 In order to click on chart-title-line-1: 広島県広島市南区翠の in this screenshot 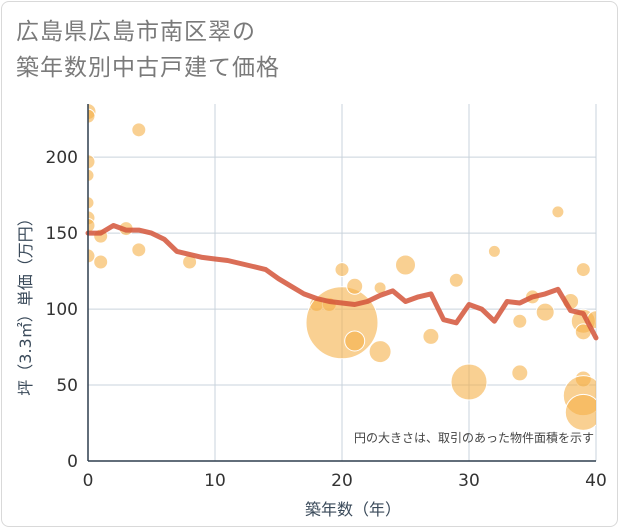, I will do `click(136, 32)`.